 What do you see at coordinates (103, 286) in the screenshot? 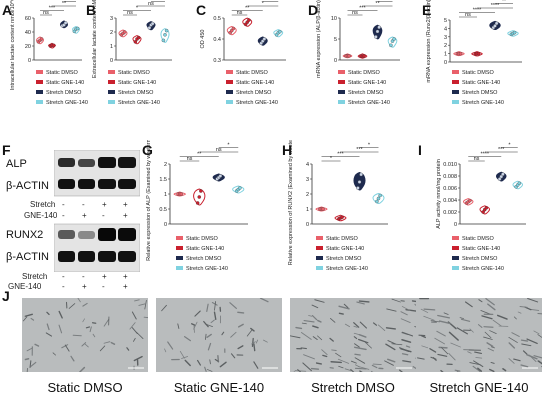
I see `blot2-gne-sign: -` at bounding box center [103, 286].